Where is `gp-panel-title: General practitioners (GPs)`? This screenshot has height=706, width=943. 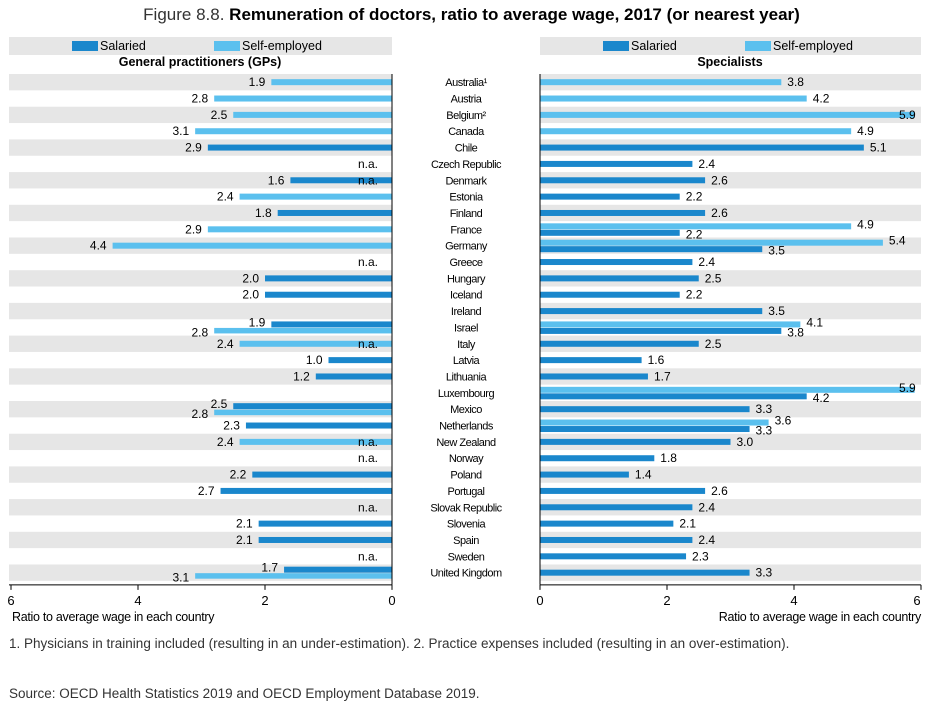
gp-panel-title: General practitioners (GPs) is located at coordinates (200, 62).